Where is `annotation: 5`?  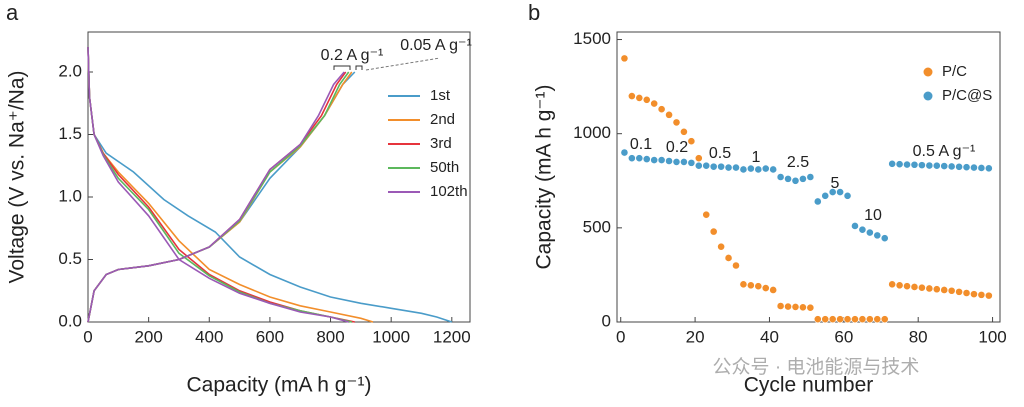
annotation: 5 is located at coordinates (835, 183).